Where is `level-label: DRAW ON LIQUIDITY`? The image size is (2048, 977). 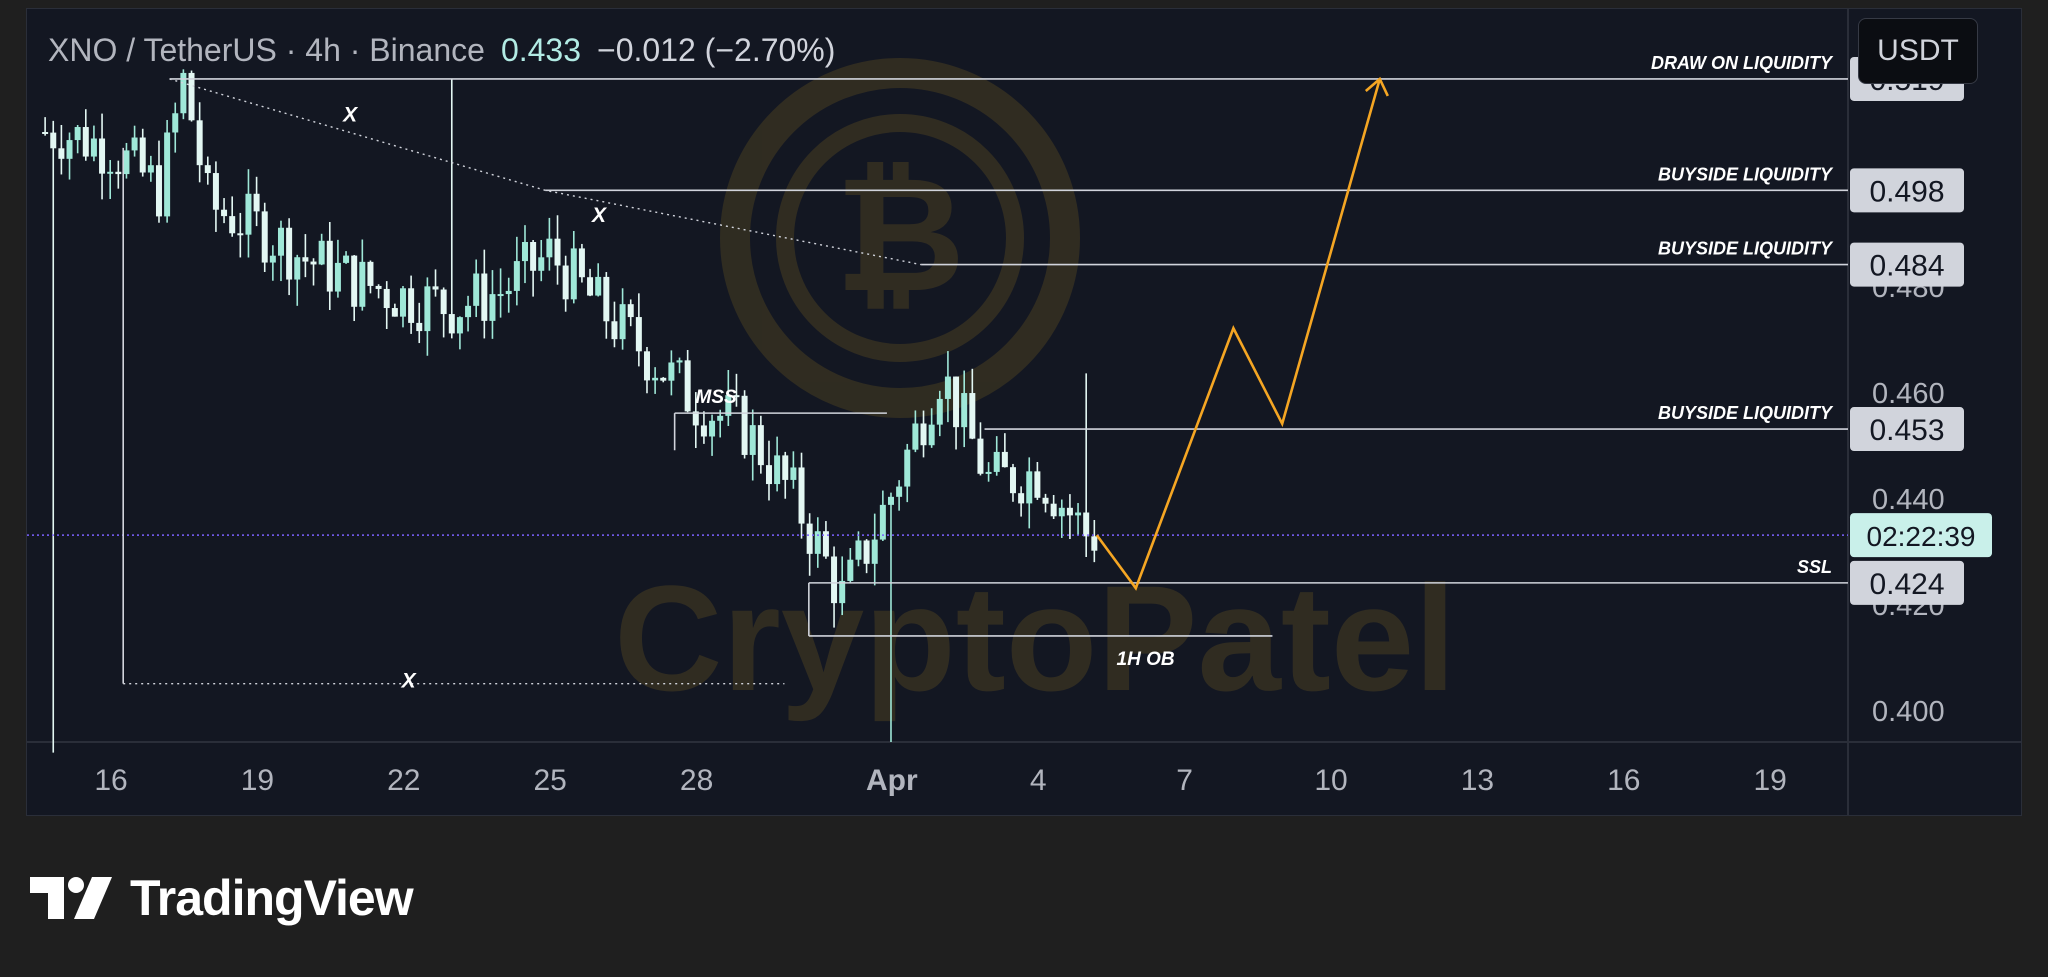
level-label: DRAW ON LIQUIDITY is located at coordinates (1742, 63).